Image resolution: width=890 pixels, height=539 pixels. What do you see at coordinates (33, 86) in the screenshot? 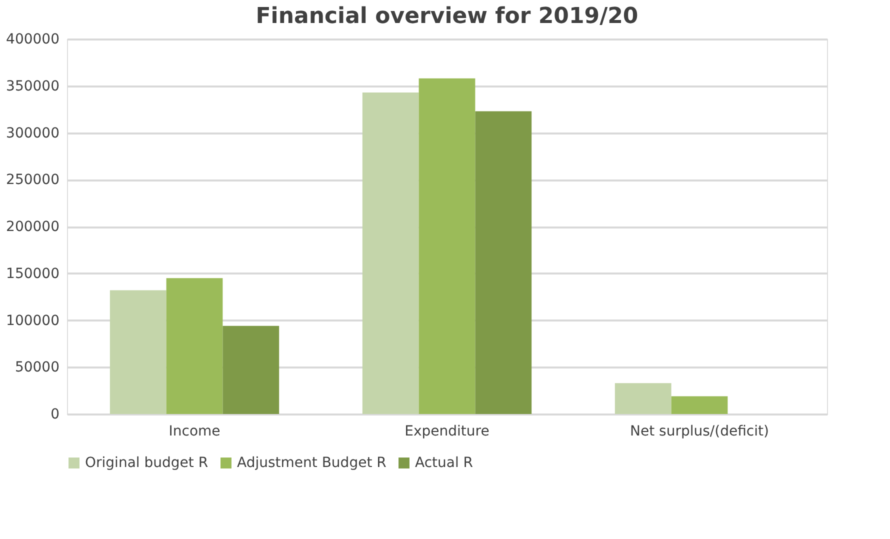
I see `y-tick-label: 350000` at bounding box center [33, 86].